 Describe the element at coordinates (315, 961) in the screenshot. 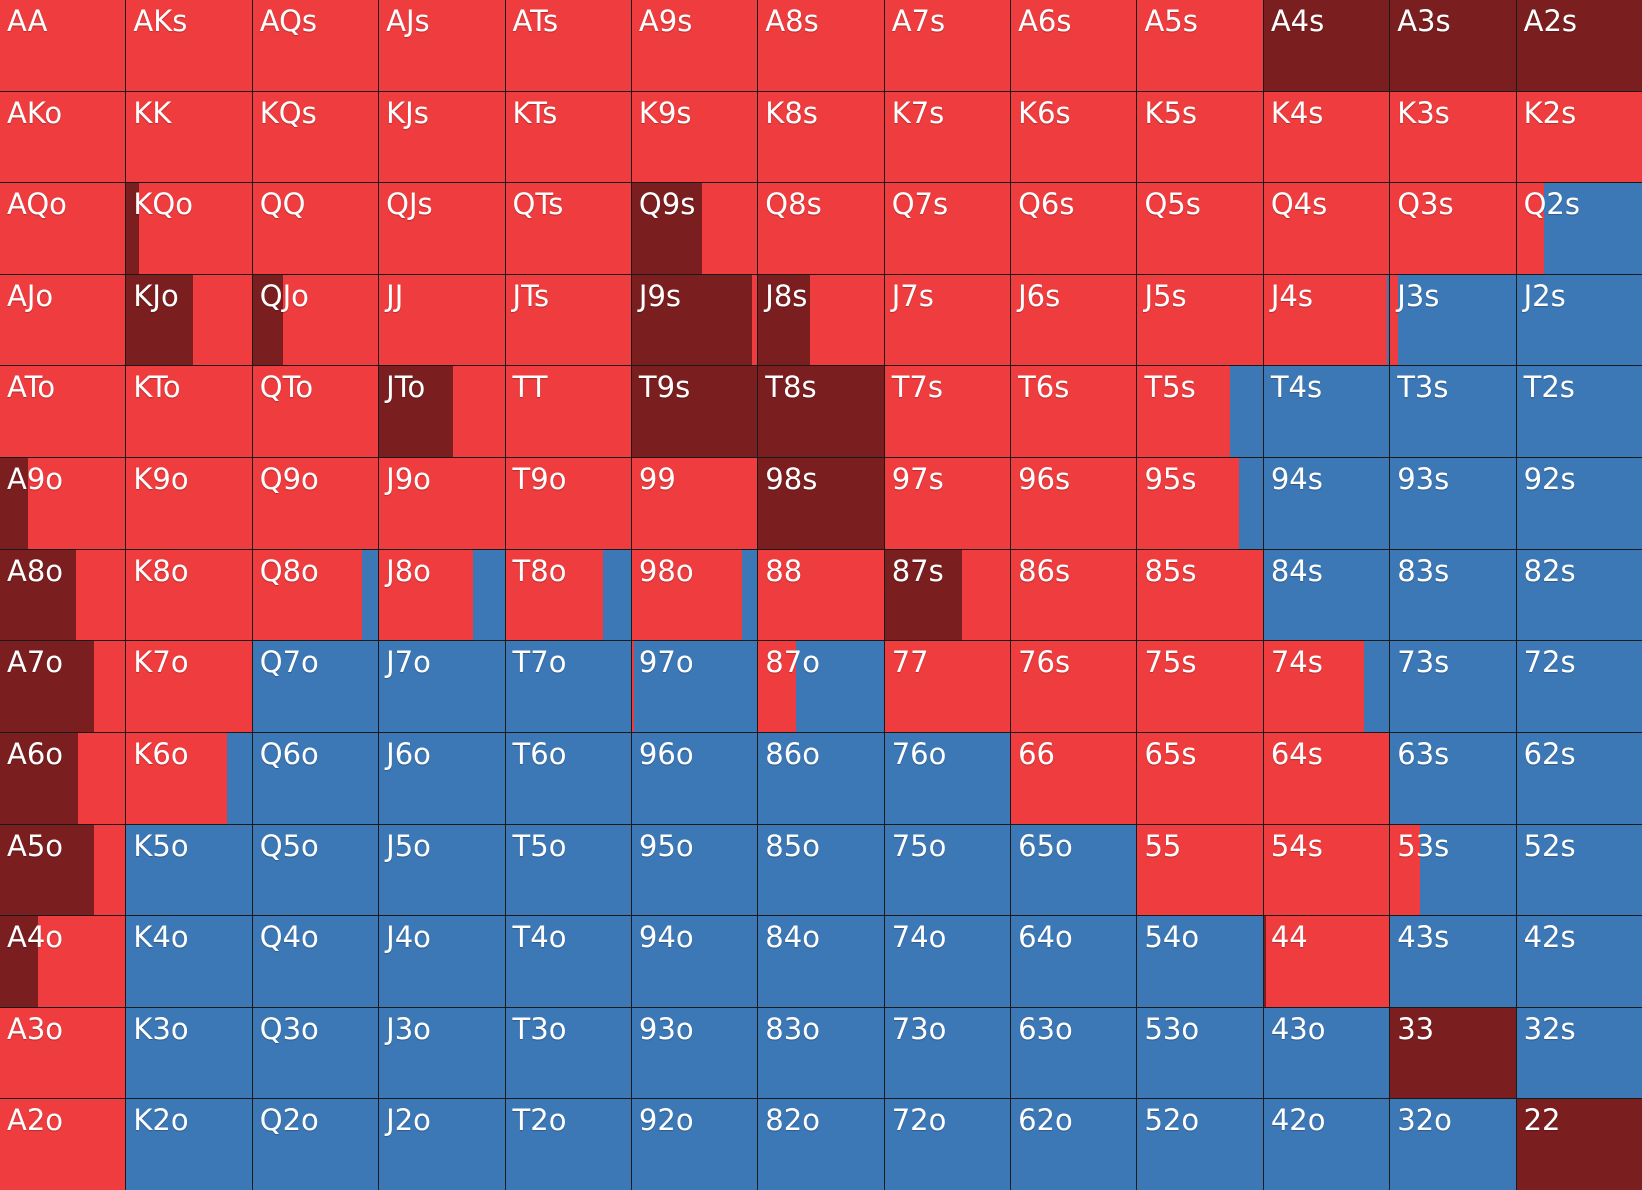

I see `hand-cell: Q4o` at that location.